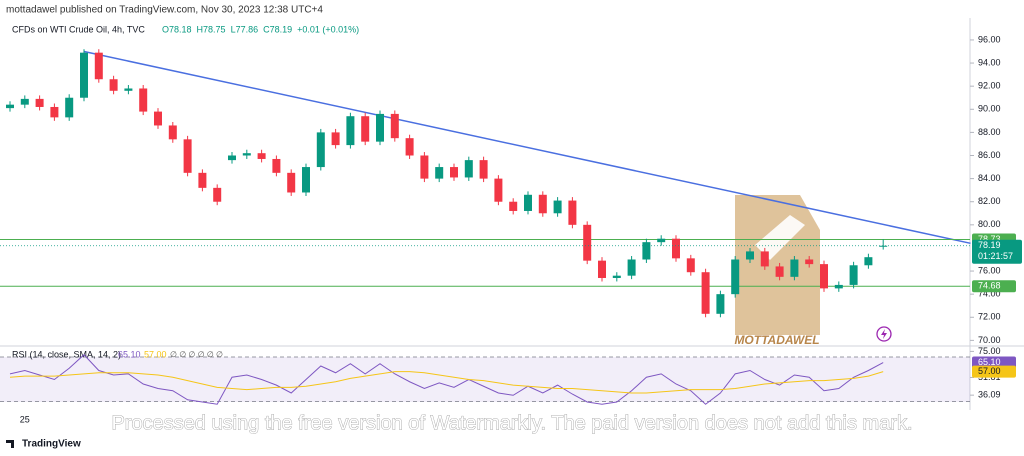 The width and height of the screenshot is (1024, 456). I want to click on footer: TradingView, so click(51, 444).